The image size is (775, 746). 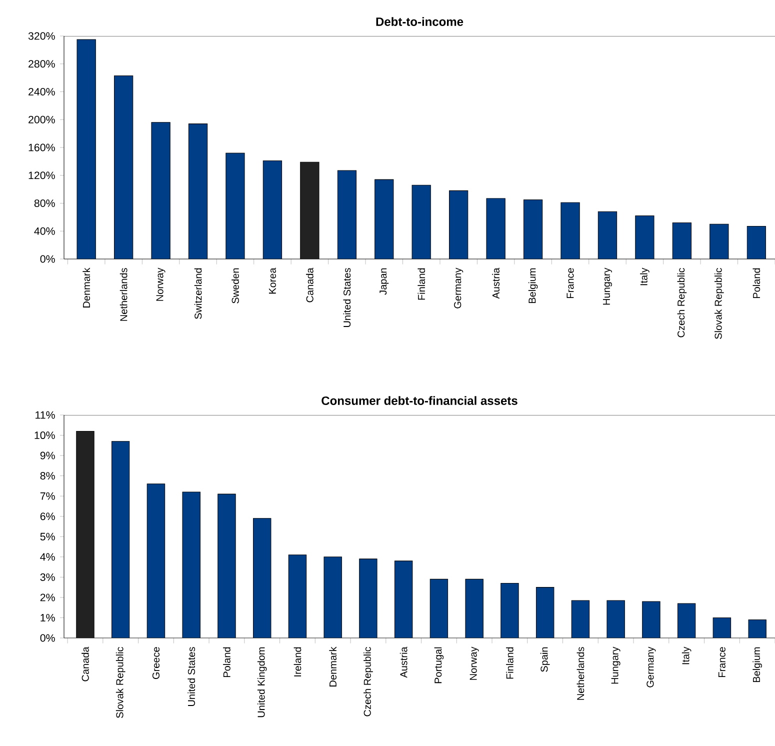 I want to click on y-tick-label: 80%, so click(x=44, y=203).